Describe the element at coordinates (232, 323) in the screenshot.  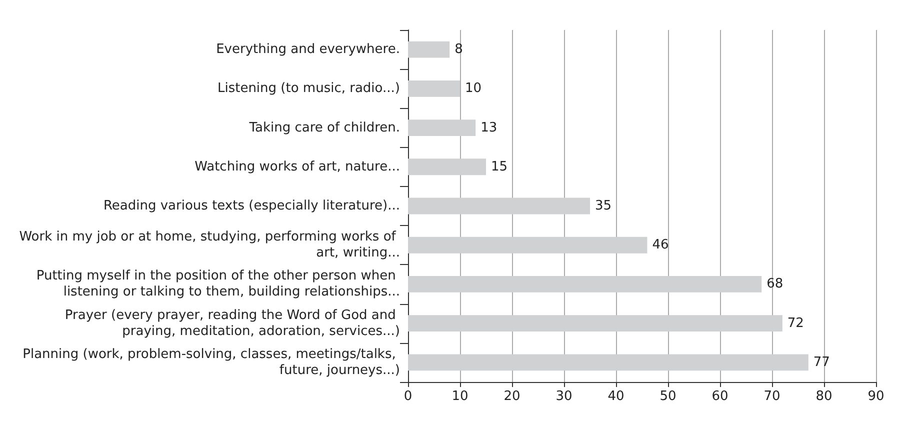
I see `y-tick-label: Prayer (every prayer, reading the Word of God and praying, meditation, adoration, services...)` at that location.